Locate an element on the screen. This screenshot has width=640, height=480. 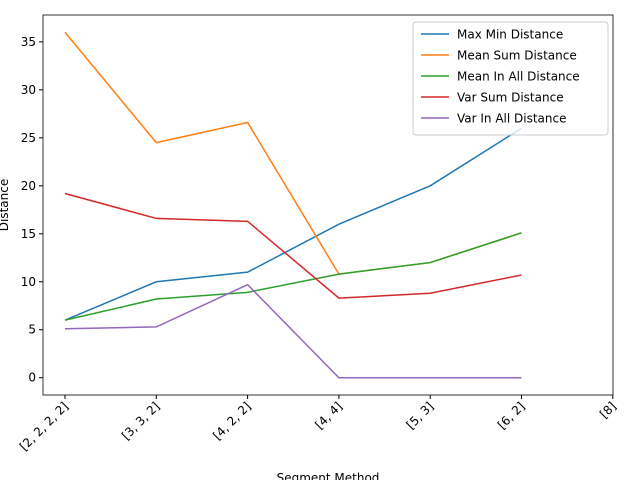
x-tick-label: [8] is located at coordinates (608, 410).